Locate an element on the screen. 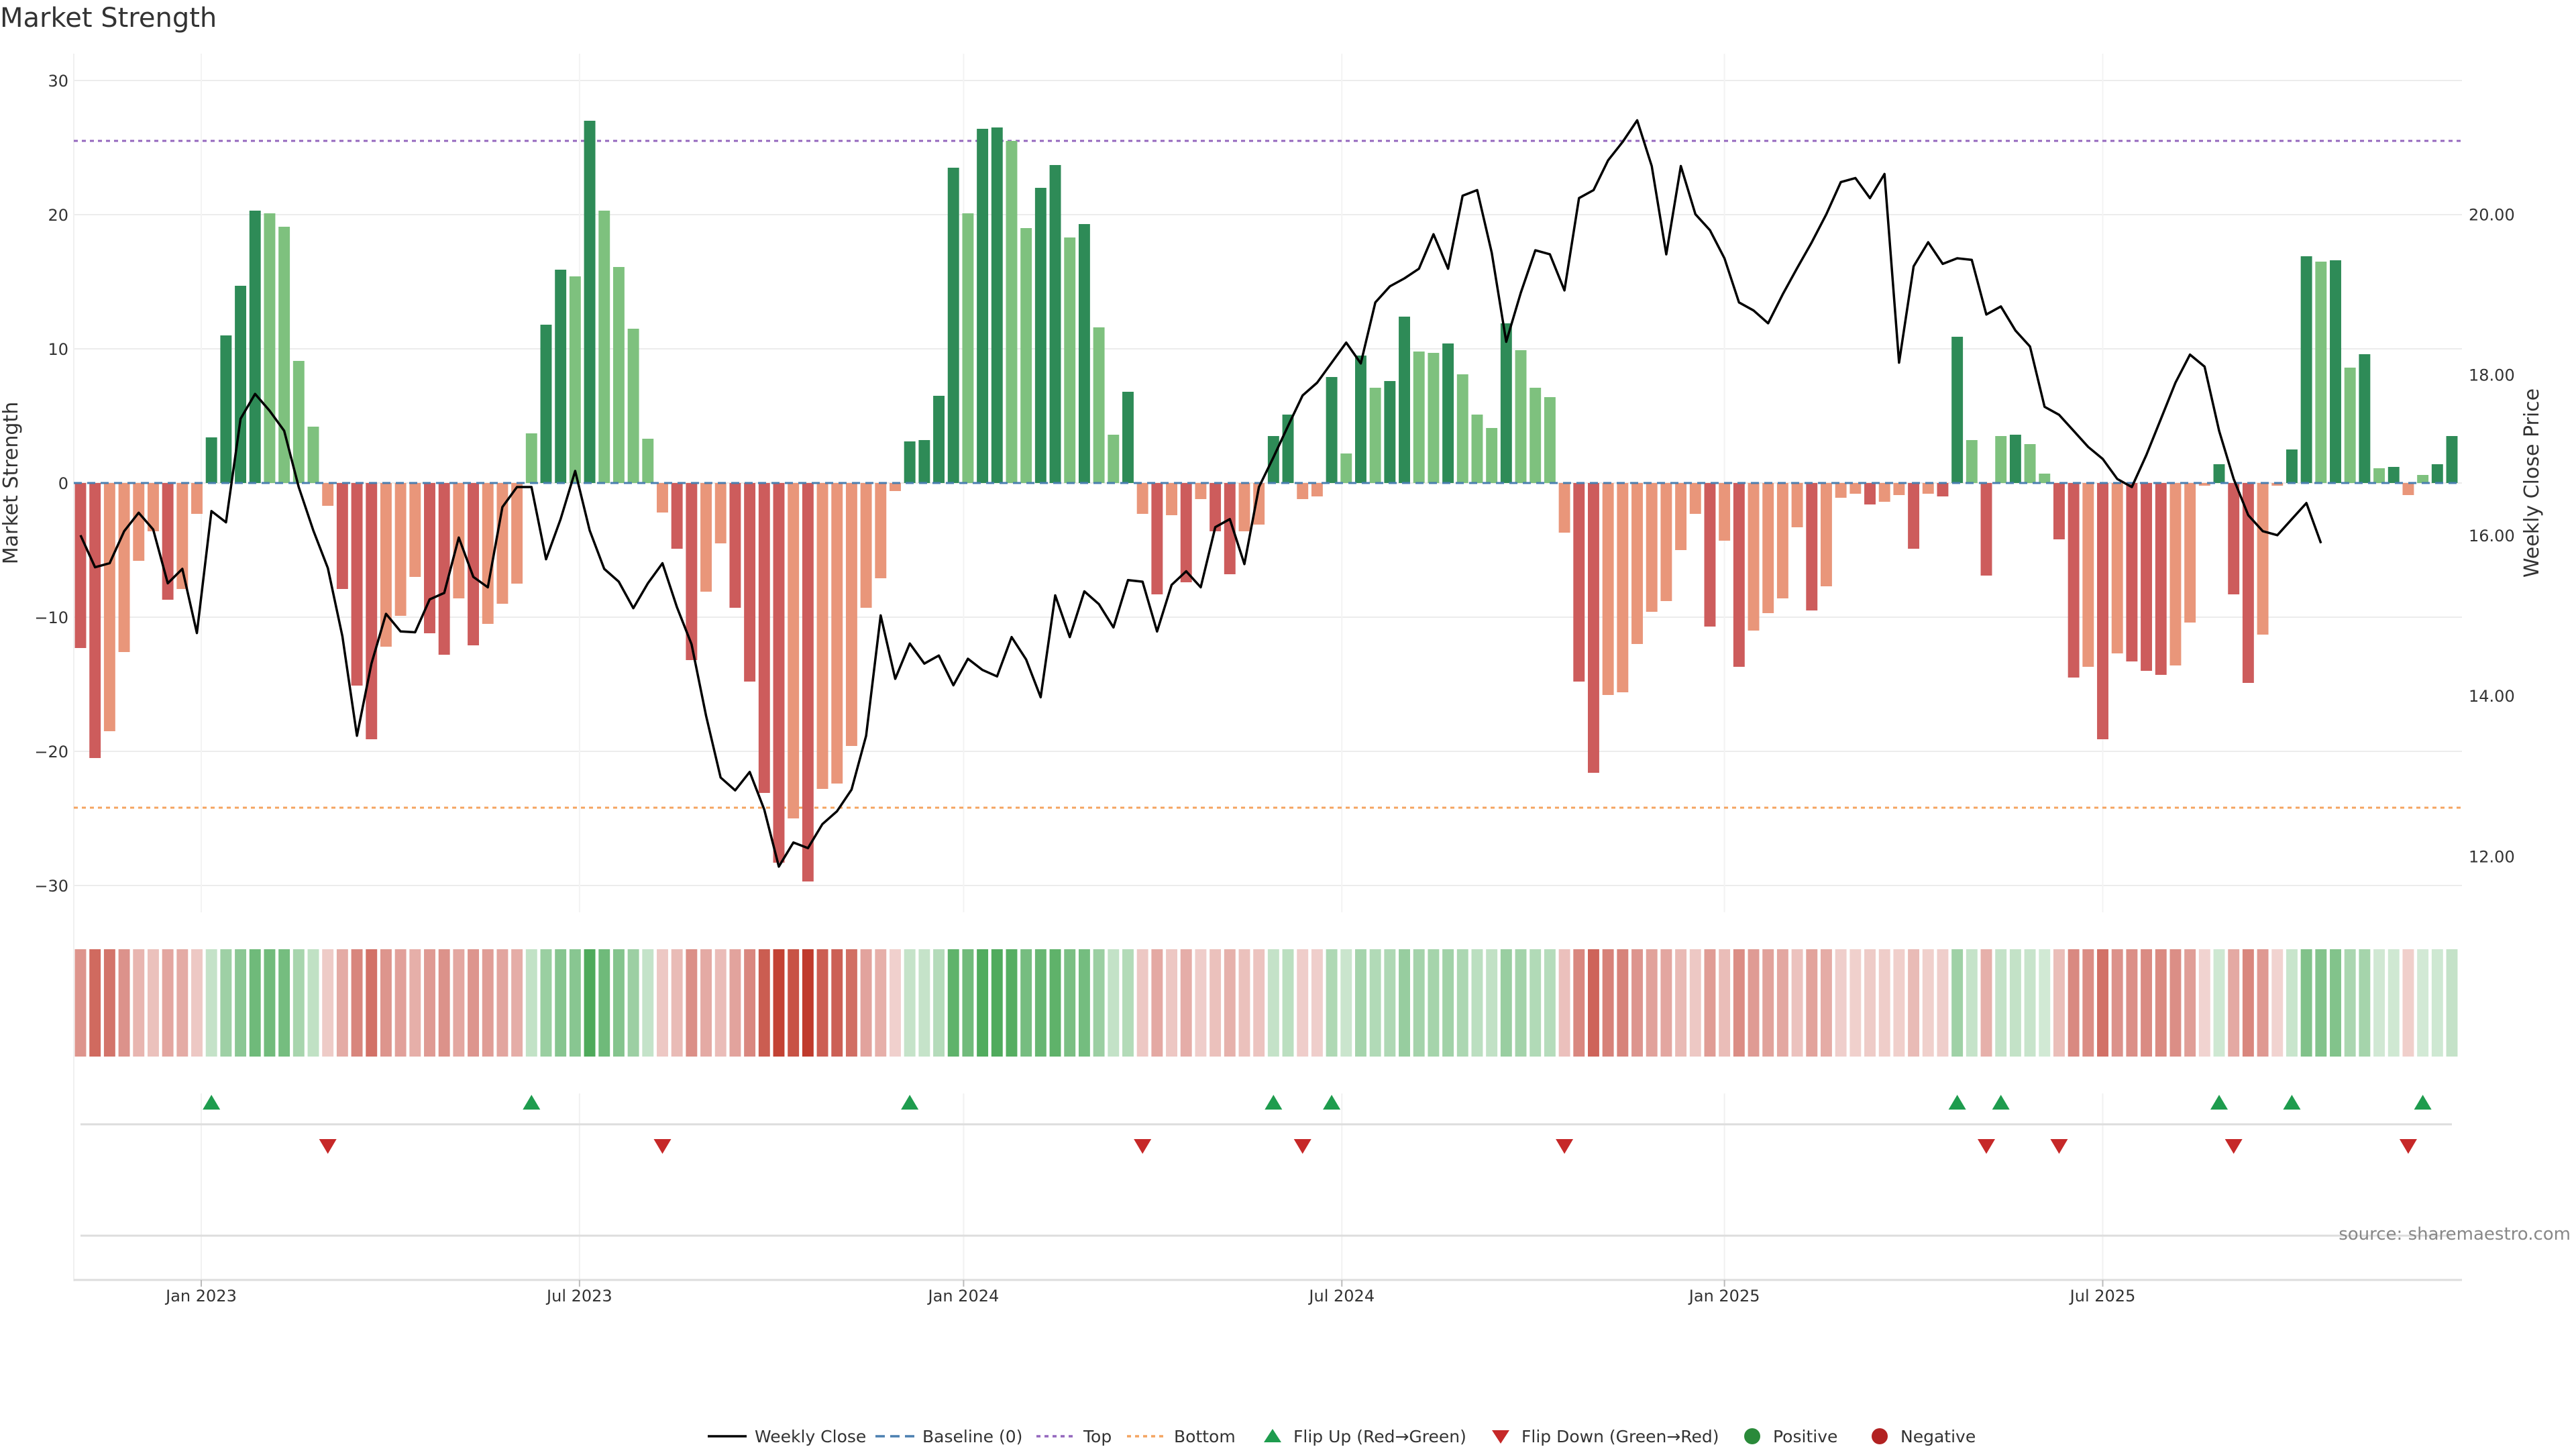 The image size is (2576, 1449). legend-label: Flip Up (Red→Green) is located at coordinates (1379, 1436).